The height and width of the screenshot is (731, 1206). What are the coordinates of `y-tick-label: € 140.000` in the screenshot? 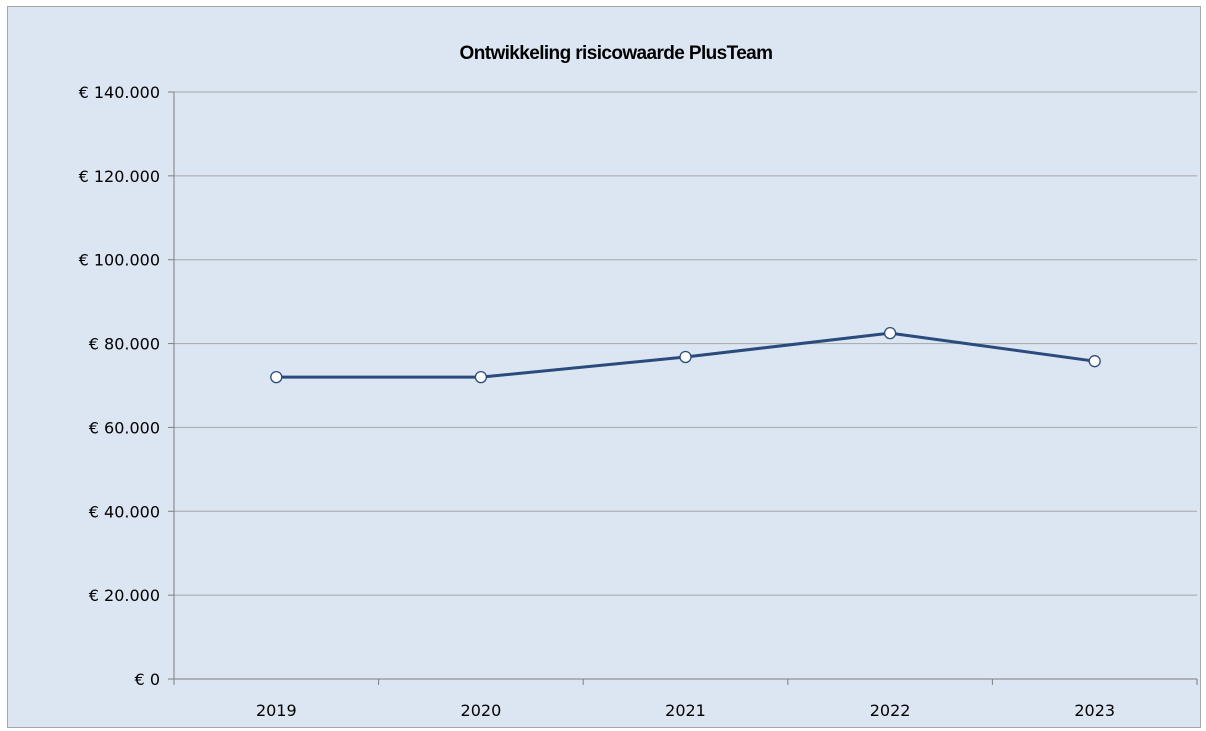 It's located at (119, 92).